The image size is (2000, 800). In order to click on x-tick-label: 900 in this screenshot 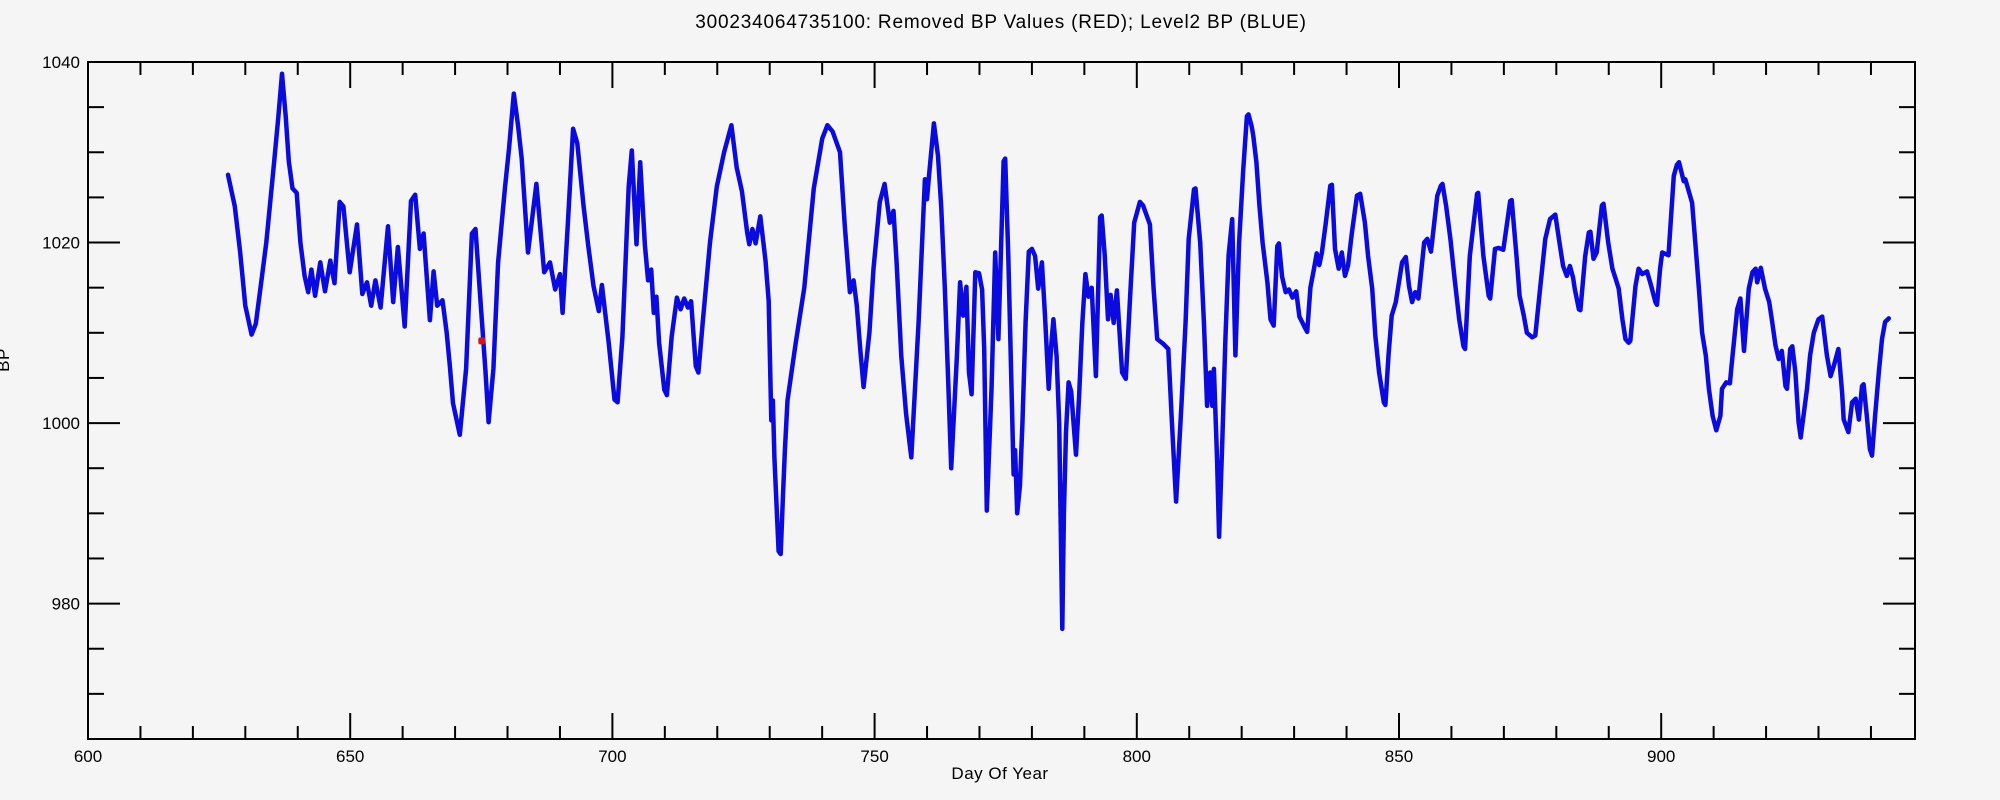, I will do `click(1661, 756)`.